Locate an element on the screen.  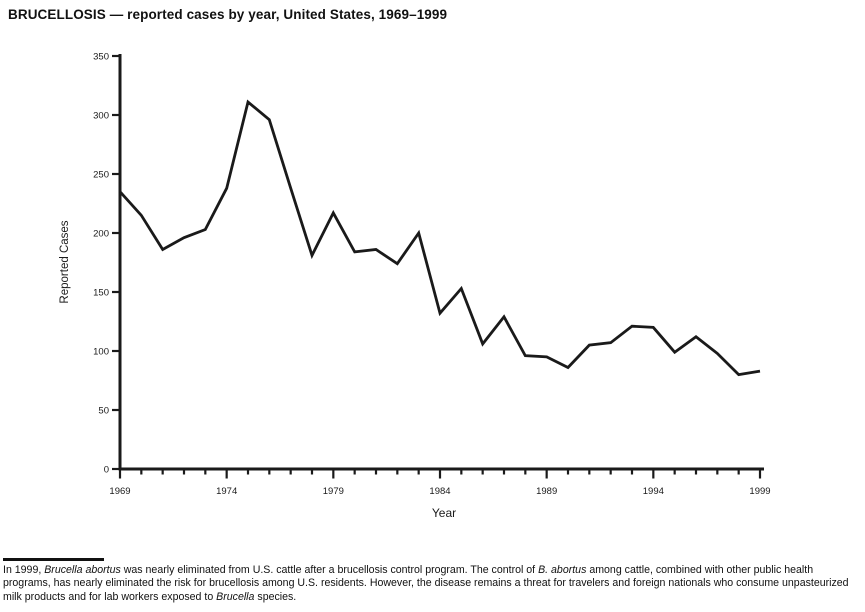
x-tick-label: 1979 is located at coordinates (333, 491).